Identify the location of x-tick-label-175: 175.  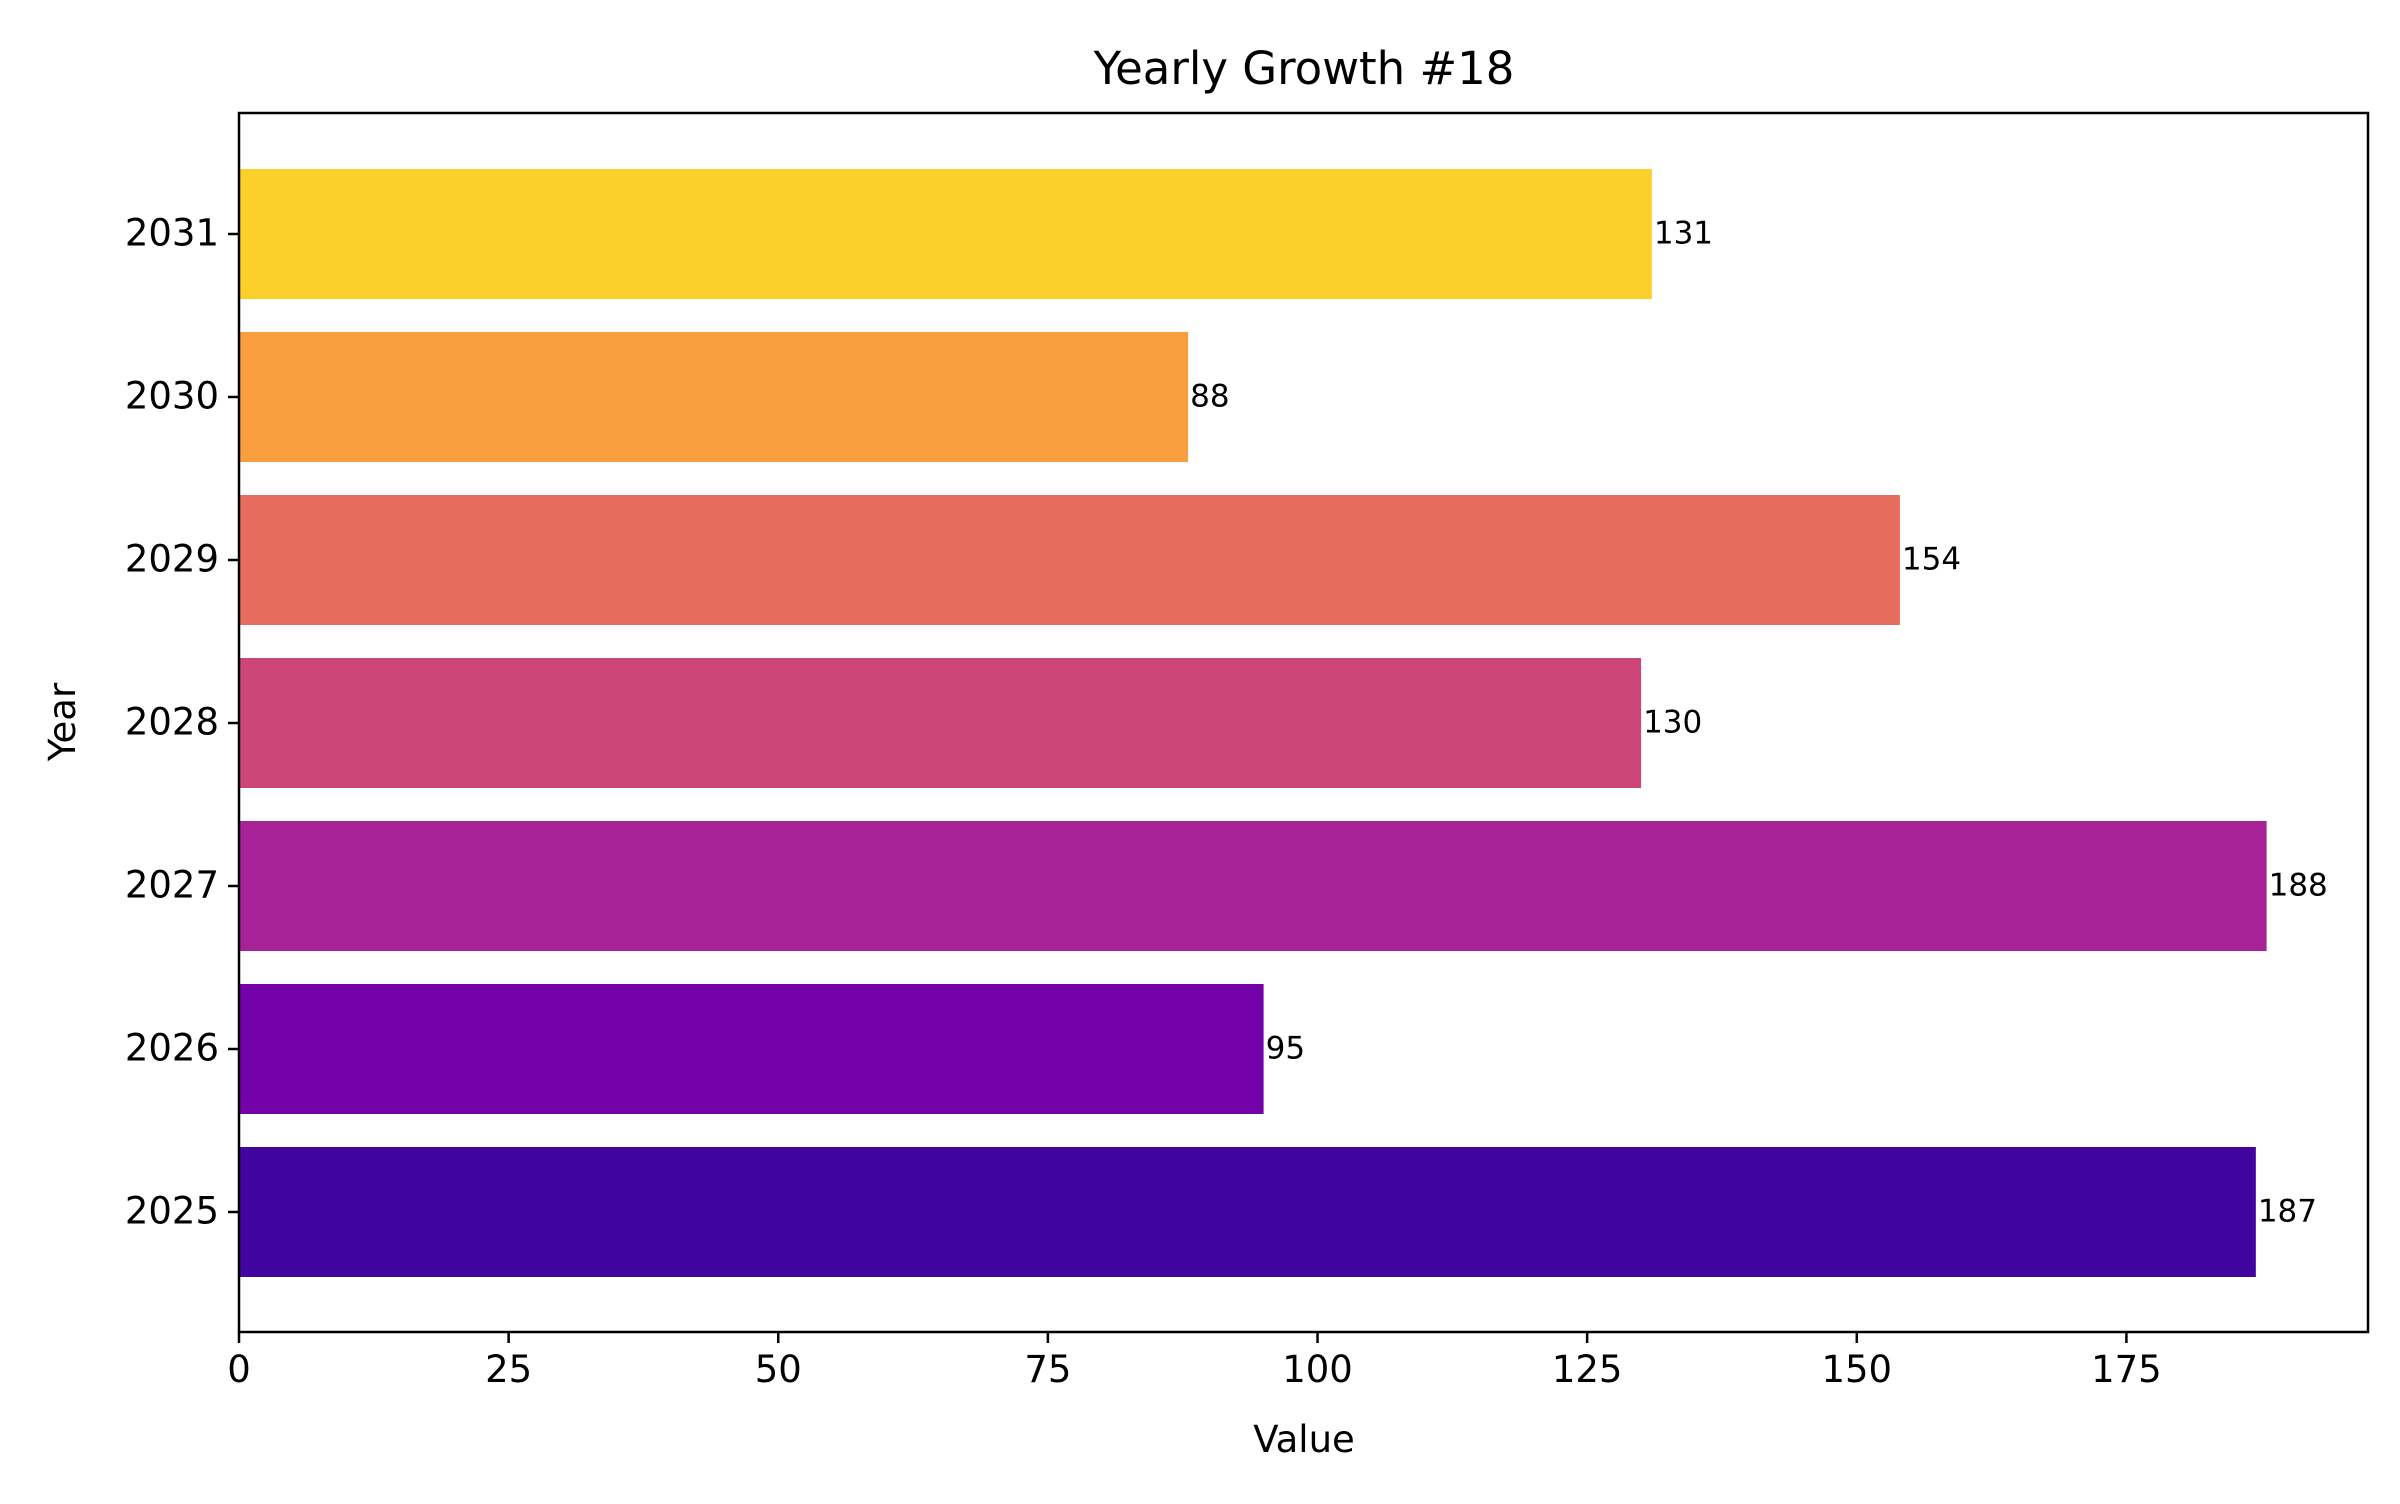
(2126, 1369).